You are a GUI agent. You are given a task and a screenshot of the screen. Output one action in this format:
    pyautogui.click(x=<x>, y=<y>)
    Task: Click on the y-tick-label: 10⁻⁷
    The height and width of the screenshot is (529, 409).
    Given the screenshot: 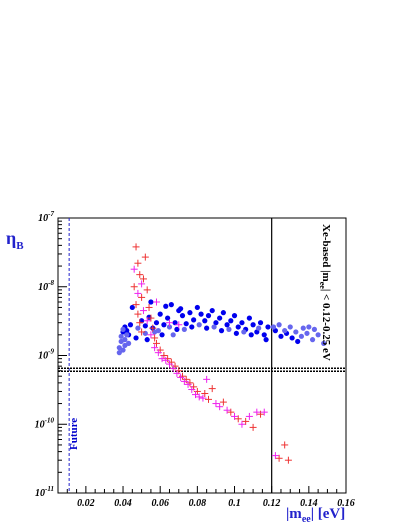 What is the action you would take?
    pyautogui.click(x=46, y=217)
    